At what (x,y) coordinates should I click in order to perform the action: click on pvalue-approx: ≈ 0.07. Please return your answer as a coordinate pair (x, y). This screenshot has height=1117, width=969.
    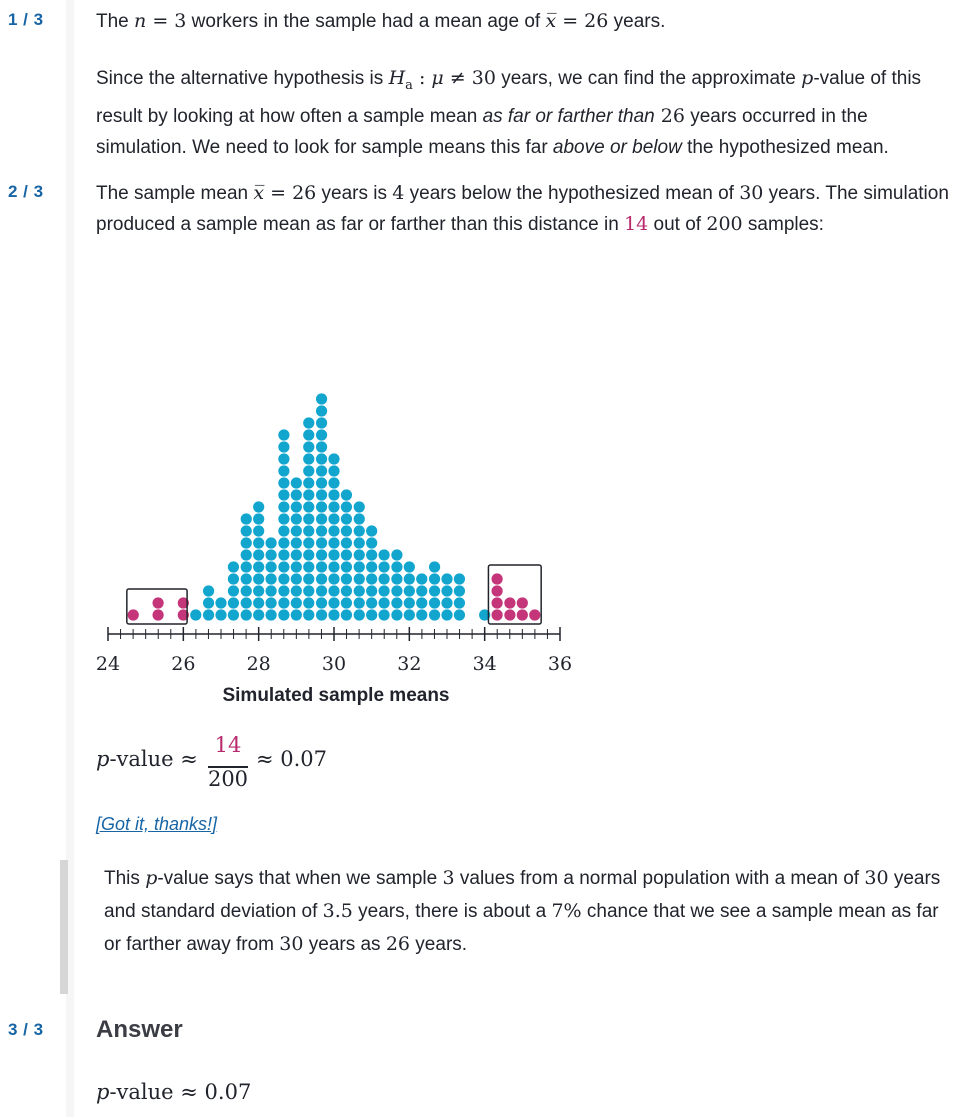
    Looking at the image, I should click on (292, 759).